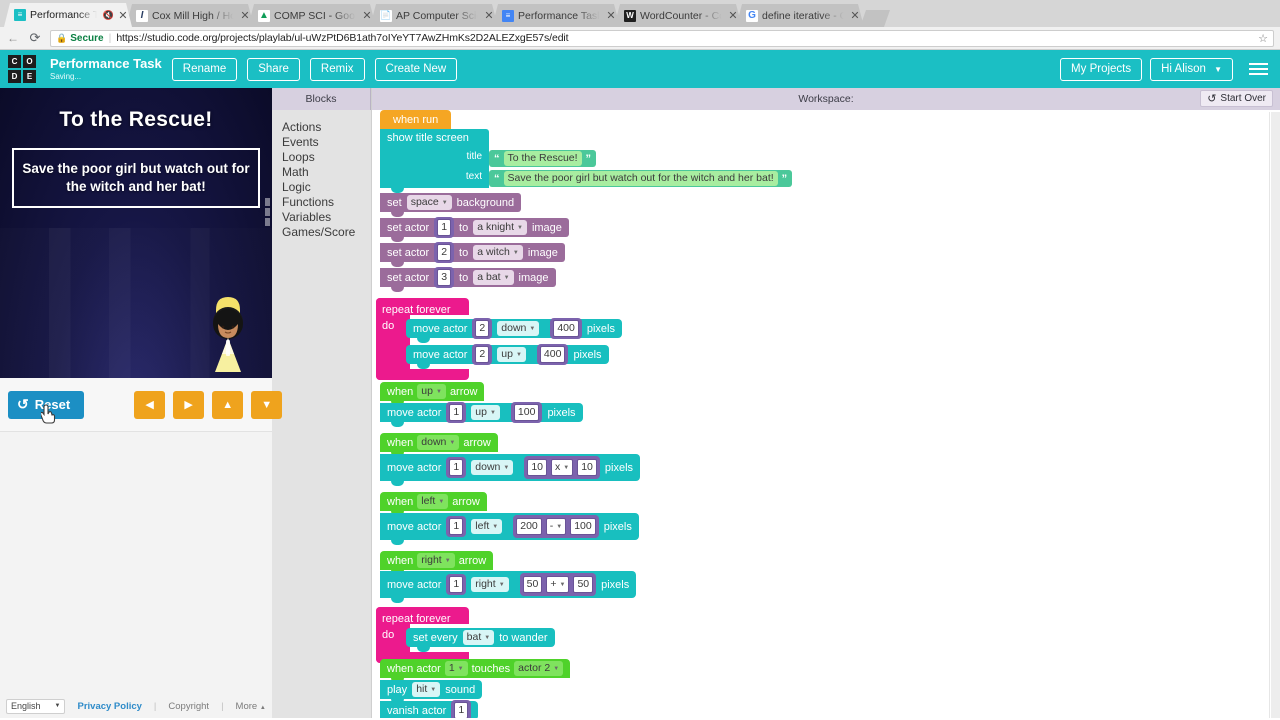  I want to click on arrow-up-button: ▲, so click(228, 404).